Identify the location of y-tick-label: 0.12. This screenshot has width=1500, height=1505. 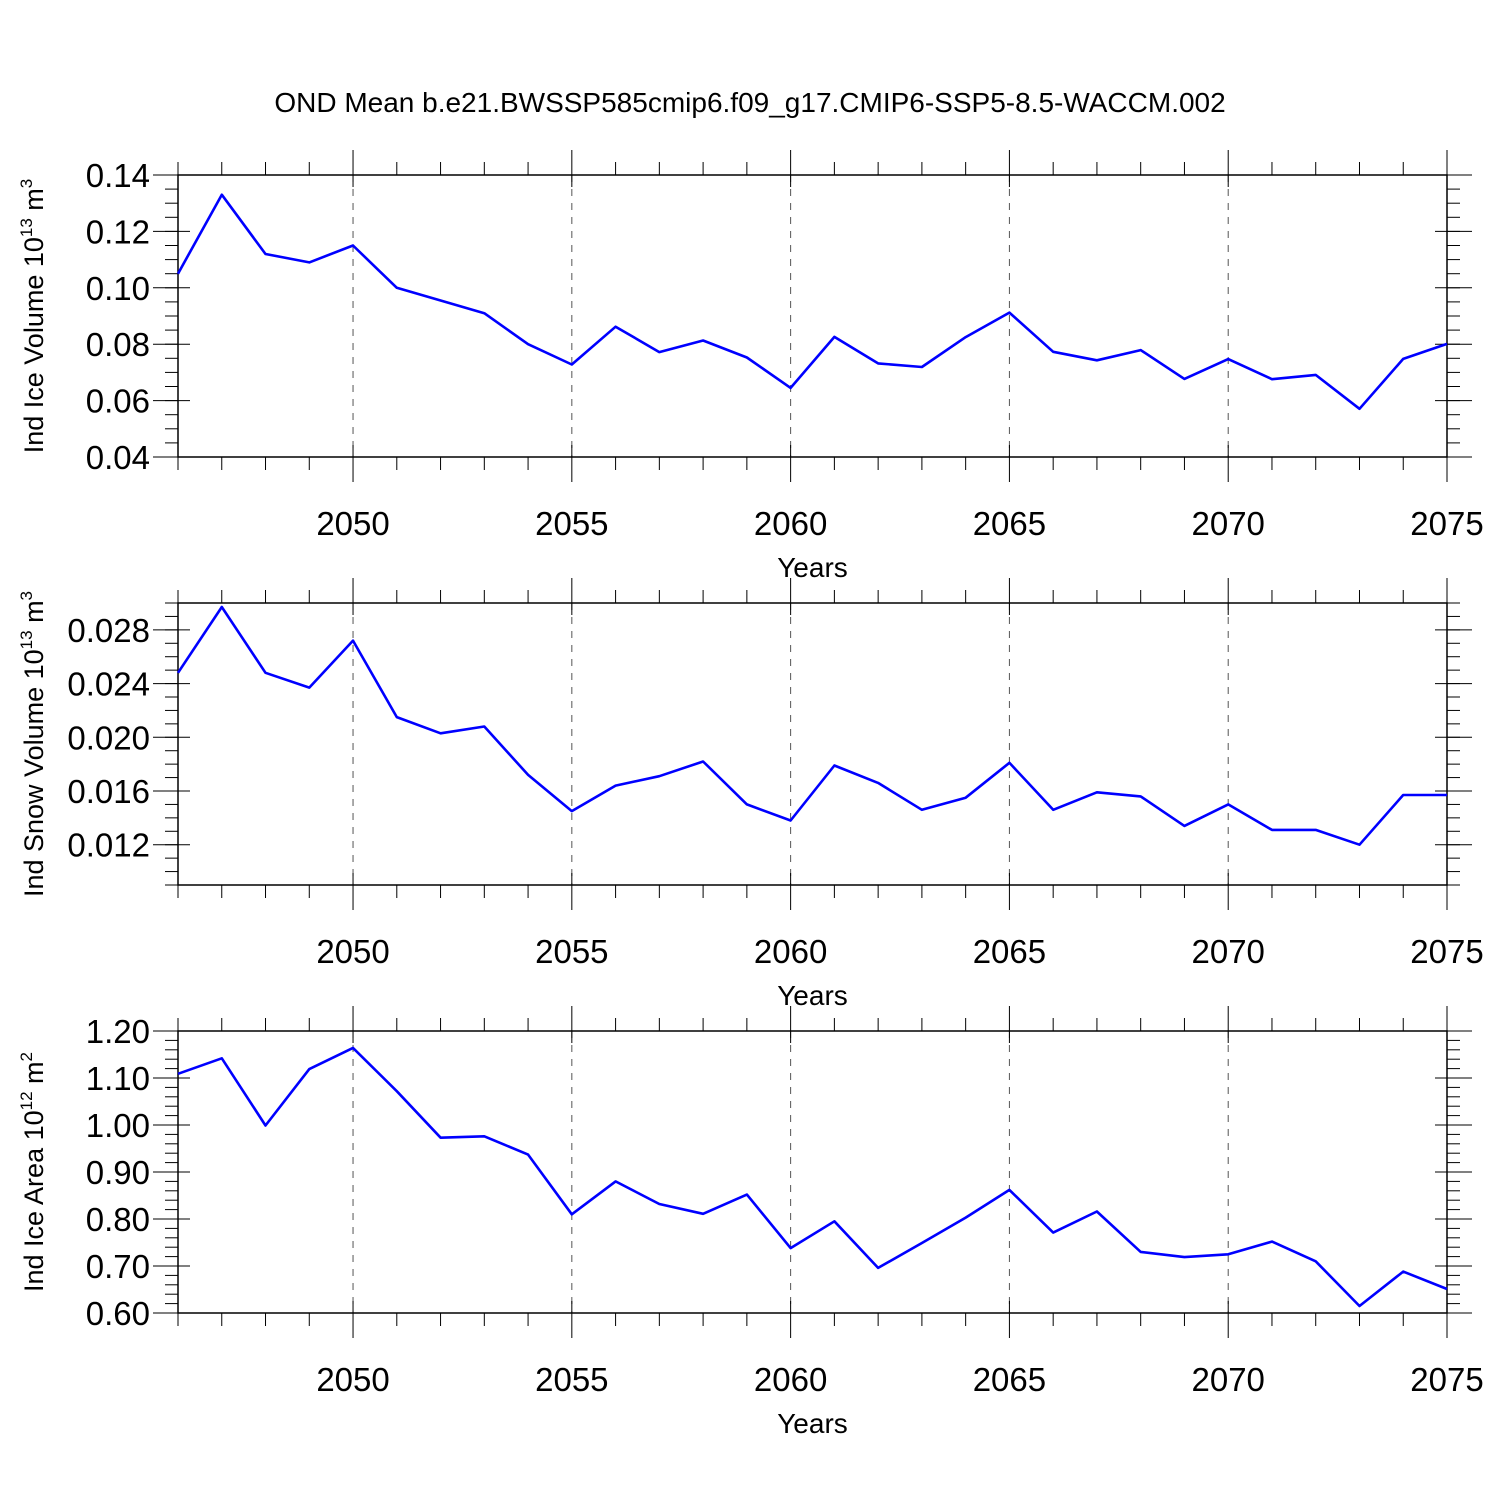
(118, 231).